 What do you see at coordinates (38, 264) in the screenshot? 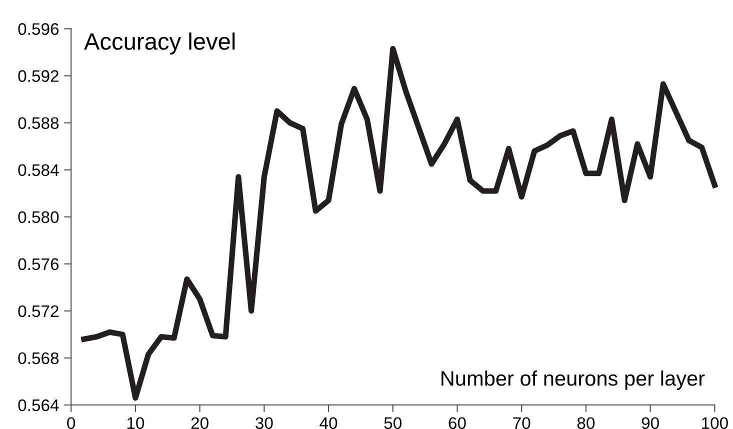
I see `y-tick-label: 0.576` at bounding box center [38, 264].